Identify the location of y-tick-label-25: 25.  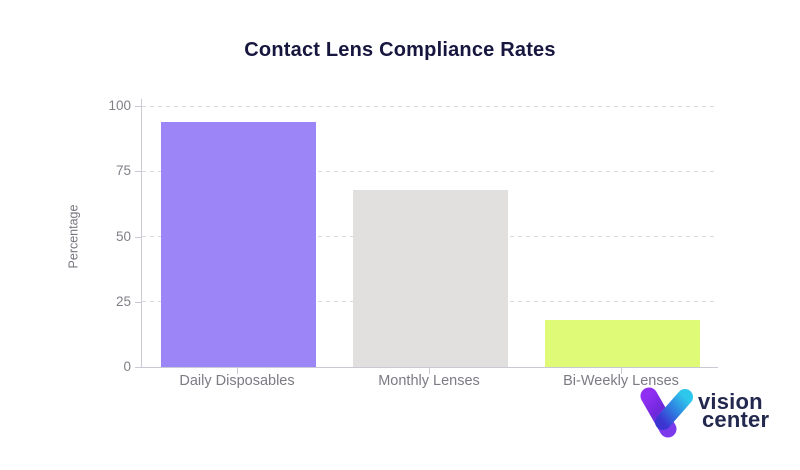
(123, 301).